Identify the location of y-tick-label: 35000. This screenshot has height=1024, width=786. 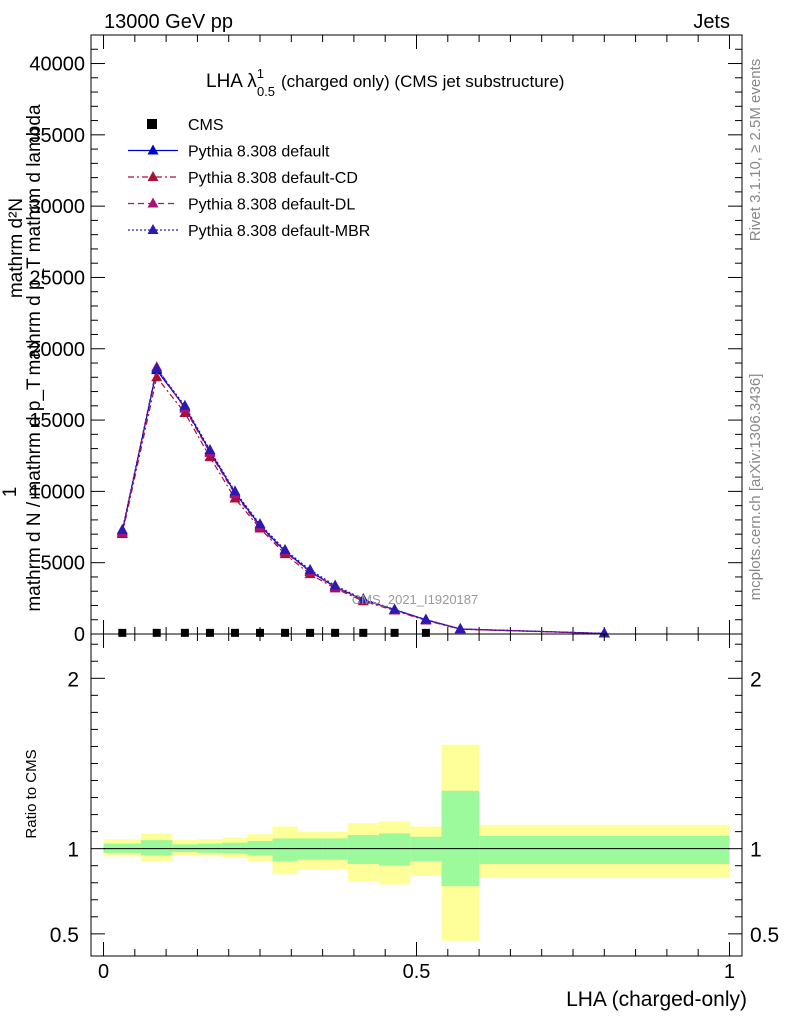
(57, 136).